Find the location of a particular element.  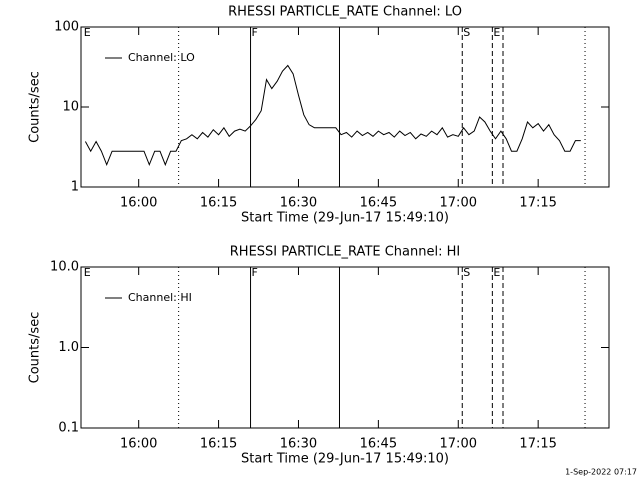

y-tick-label: 0.1 is located at coordinates (68, 428).